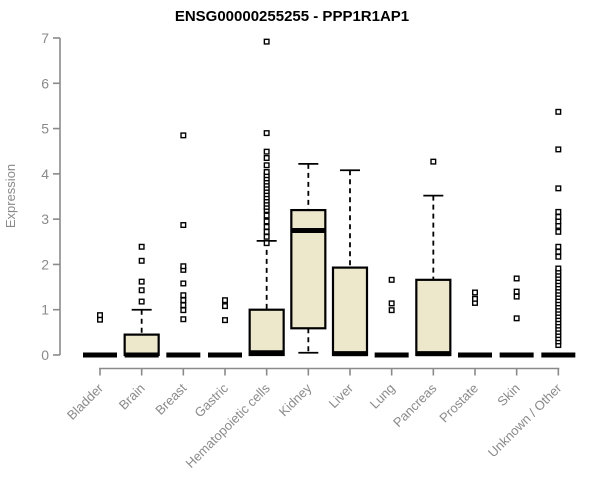  What do you see at coordinates (141, 345) in the screenshot?
I see `box-brain` at bounding box center [141, 345].